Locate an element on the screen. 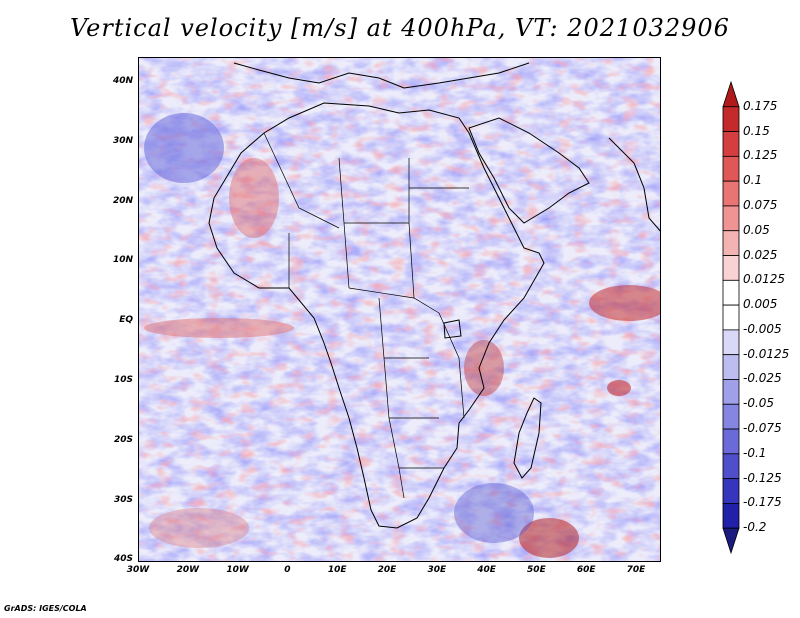  lat-tick-label: 10N is located at coordinates (122, 260).